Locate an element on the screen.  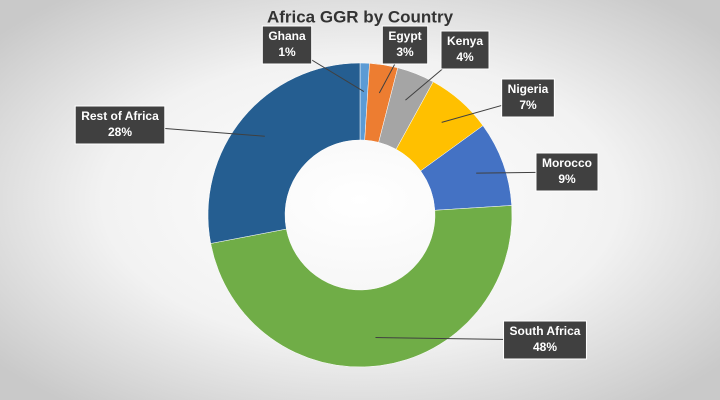
value-label: 7% is located at coordinates (528, 105).